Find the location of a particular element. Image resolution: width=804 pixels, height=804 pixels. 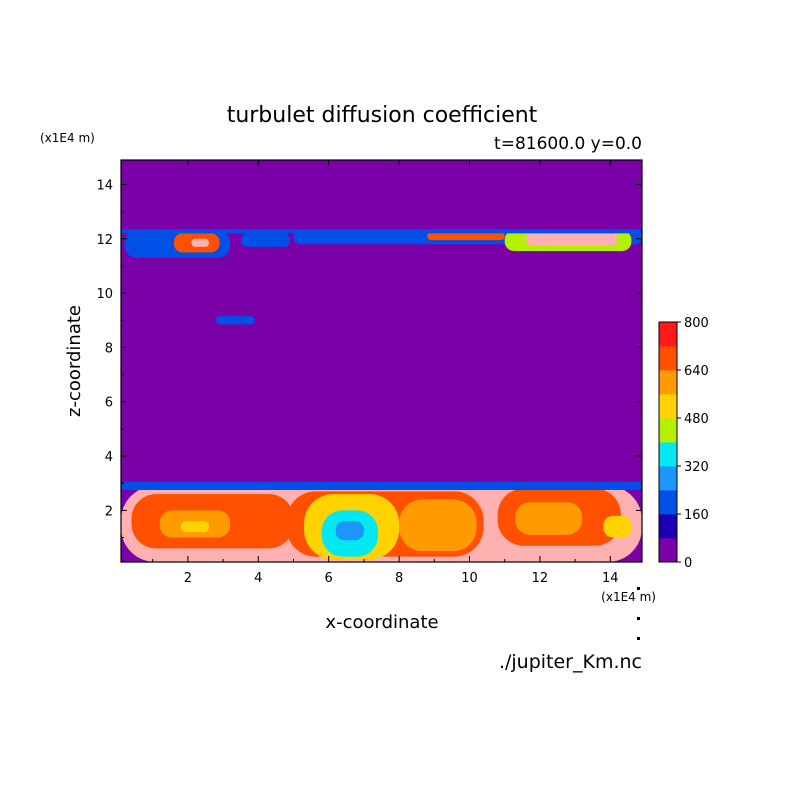

source-filename: ./jupiter_Km.nc is located at coordinates (570, 662).